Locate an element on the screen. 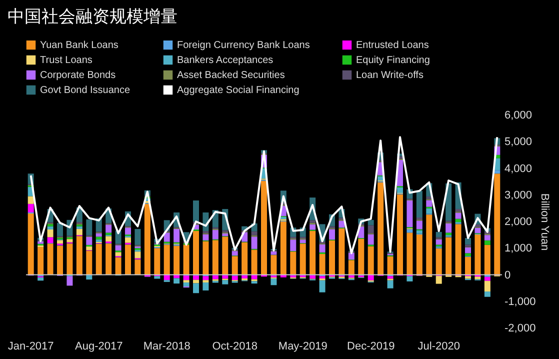 This screenshot has width=559, height=359. y-tick-label: 6,000 is located at coordinates (518, 116).